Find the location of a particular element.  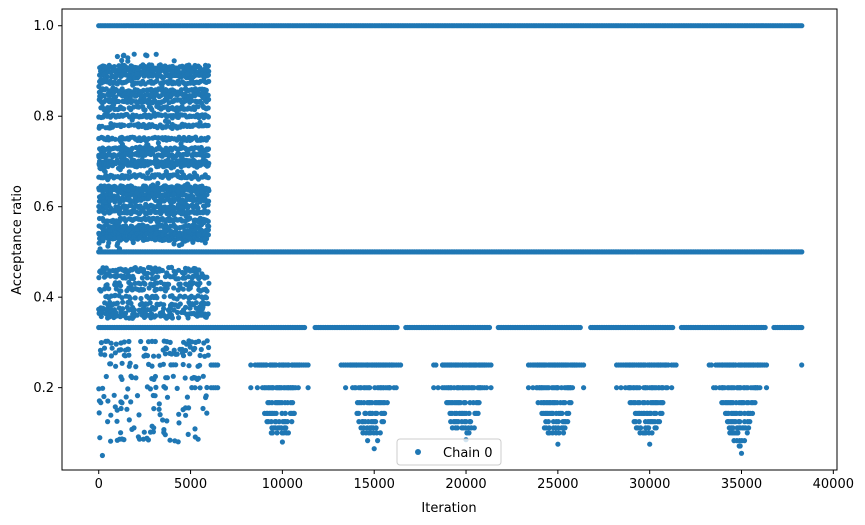

legend-label: Chain 0 is located at coordinates (468, 453).